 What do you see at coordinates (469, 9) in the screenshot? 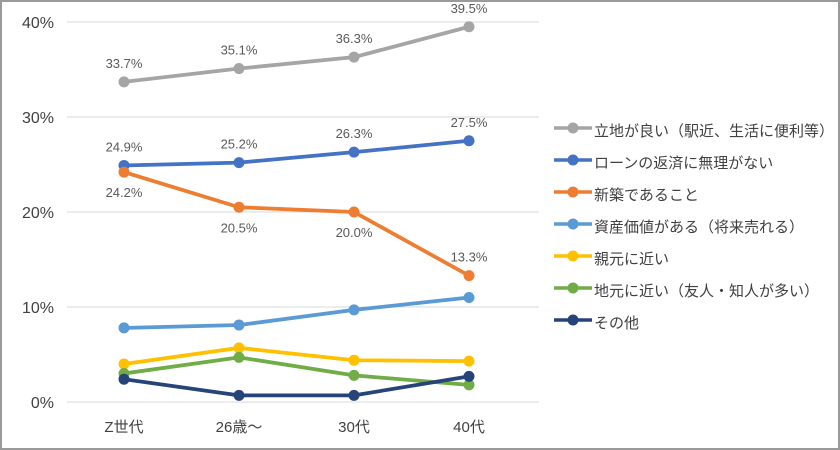
I see `data-point-label: 39.5%` at bounding box center [469, 9].